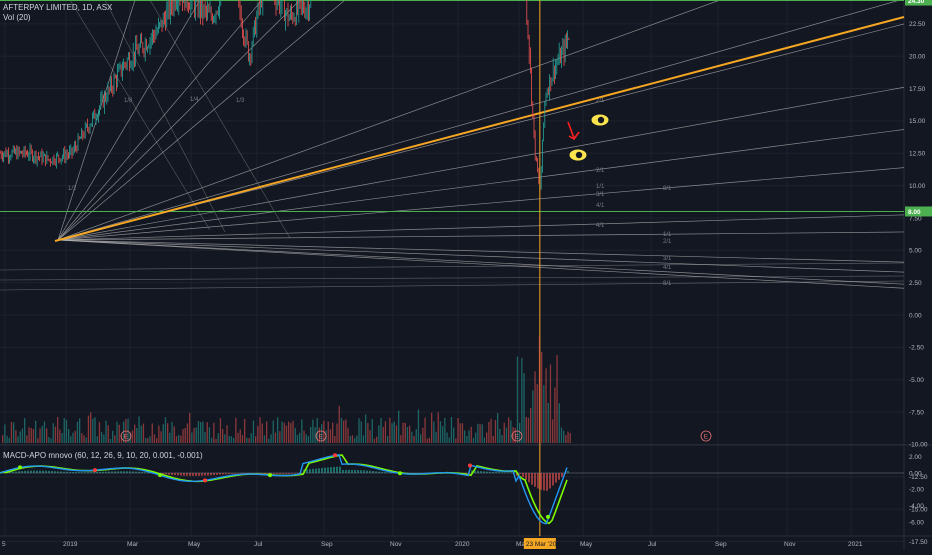 The height and width of the screenshot is (555, 932). I want to click on gann-label: 1/1, so click(667, 235).